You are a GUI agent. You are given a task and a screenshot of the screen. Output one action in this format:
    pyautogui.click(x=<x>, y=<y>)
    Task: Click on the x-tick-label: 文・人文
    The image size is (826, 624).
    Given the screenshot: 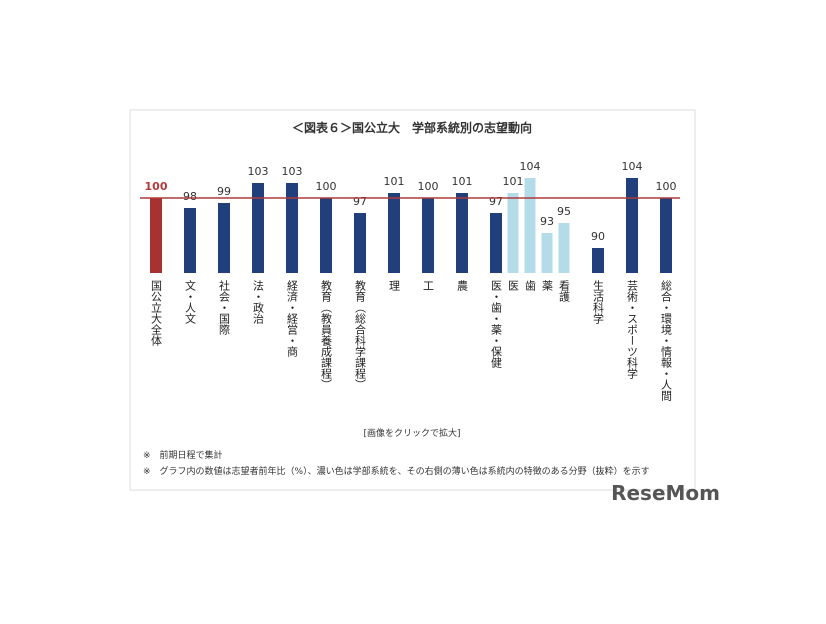 What is the action you would take?
    pyautogui.click(x=190, y=301)
    